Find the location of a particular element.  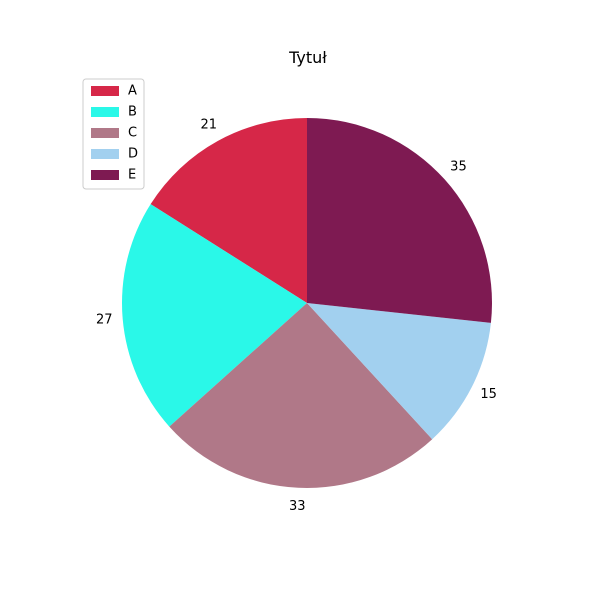

legend-swatch-b is located at coordinates (105, 112).